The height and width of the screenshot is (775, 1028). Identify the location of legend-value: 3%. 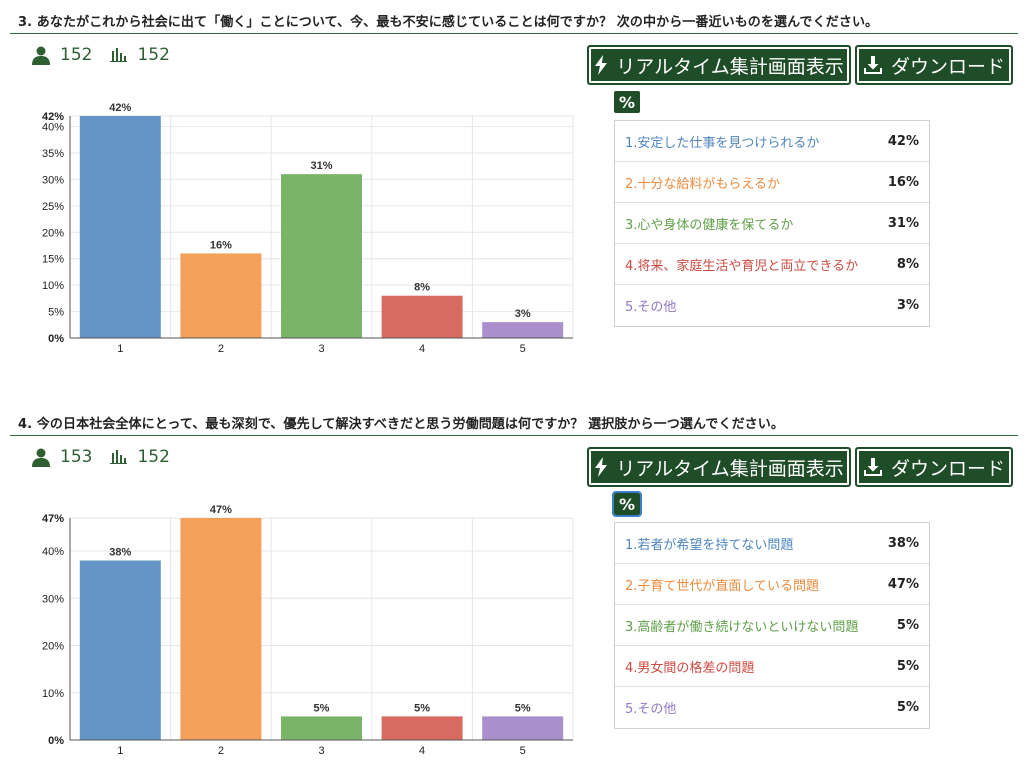
(907, 305).